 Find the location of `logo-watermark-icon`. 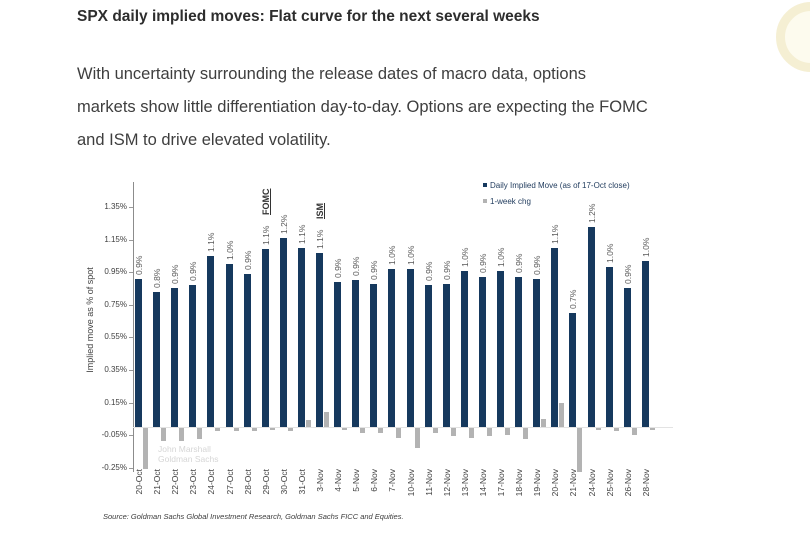

logo-watermark-icon is located at coordinates (793, 37).